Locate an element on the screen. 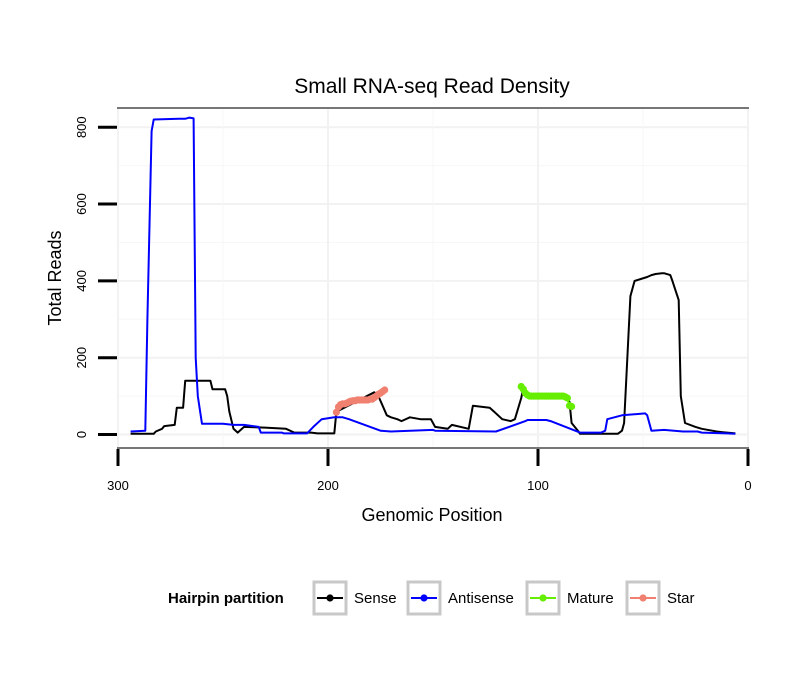 Image resolution: width=810 pixels, height=690 pixels. legend-label-antisense: Antisense is located at coordinates (481, 598).